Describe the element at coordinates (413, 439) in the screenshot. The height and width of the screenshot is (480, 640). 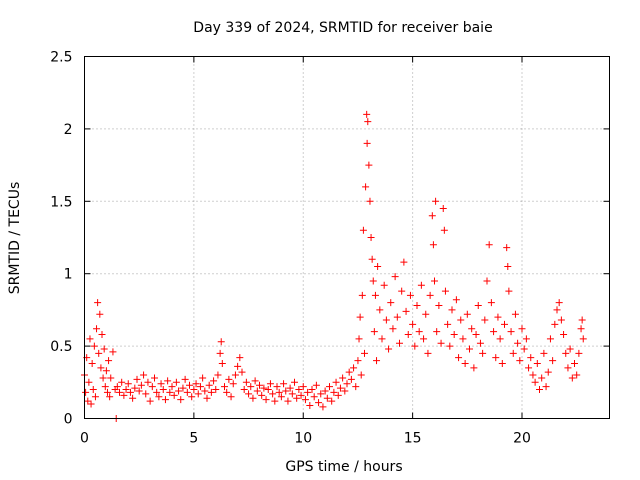
I see `x-tick-label: 15` at that location.